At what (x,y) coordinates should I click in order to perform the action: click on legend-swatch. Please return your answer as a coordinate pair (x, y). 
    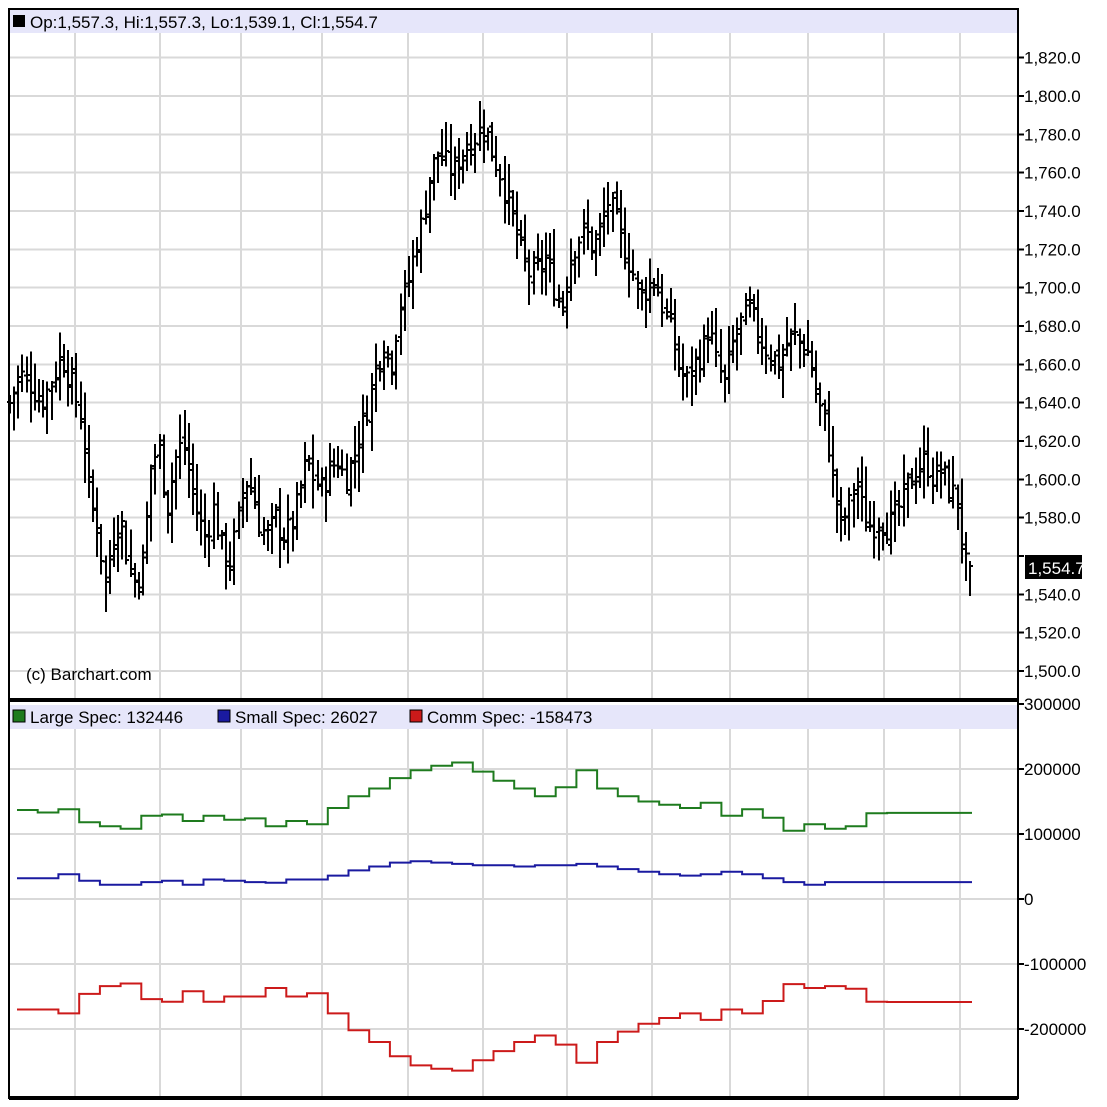
    Looking at the image, I should click on (416, 716).